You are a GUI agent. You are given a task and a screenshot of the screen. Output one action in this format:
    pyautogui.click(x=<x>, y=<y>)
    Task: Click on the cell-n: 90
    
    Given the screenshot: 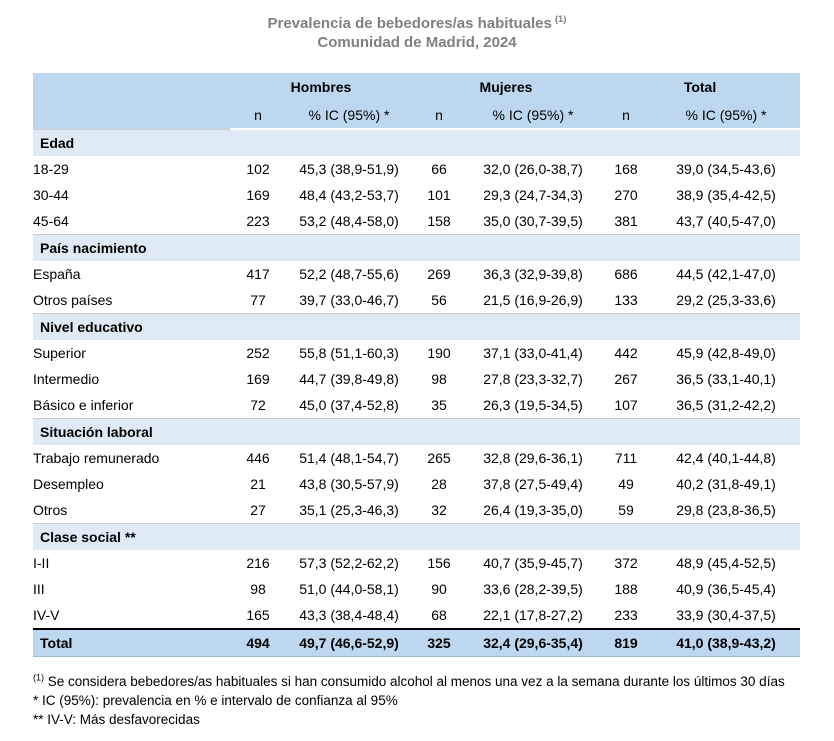 What is the action you would take?
    pyautogui.click(x=439, y=589)
    